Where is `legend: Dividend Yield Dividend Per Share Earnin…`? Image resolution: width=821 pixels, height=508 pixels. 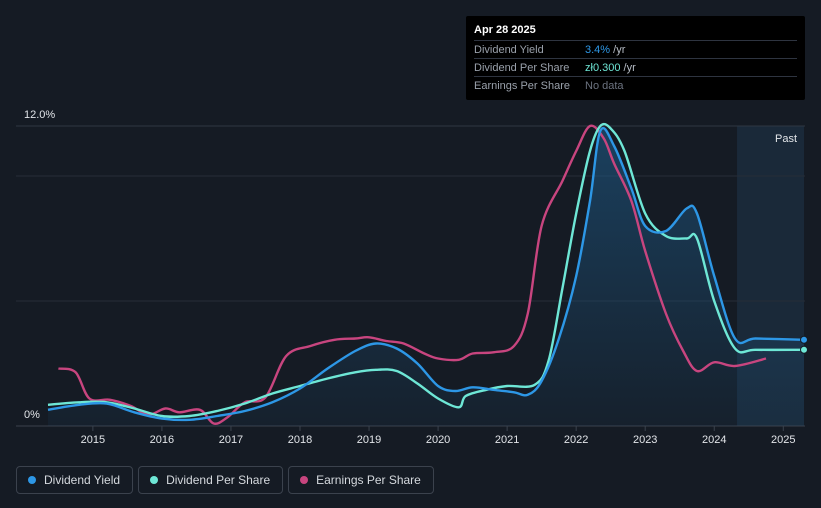
legend: Dividend Yield Dividend Per Share Earnin… is located at coordinates (225, 480).